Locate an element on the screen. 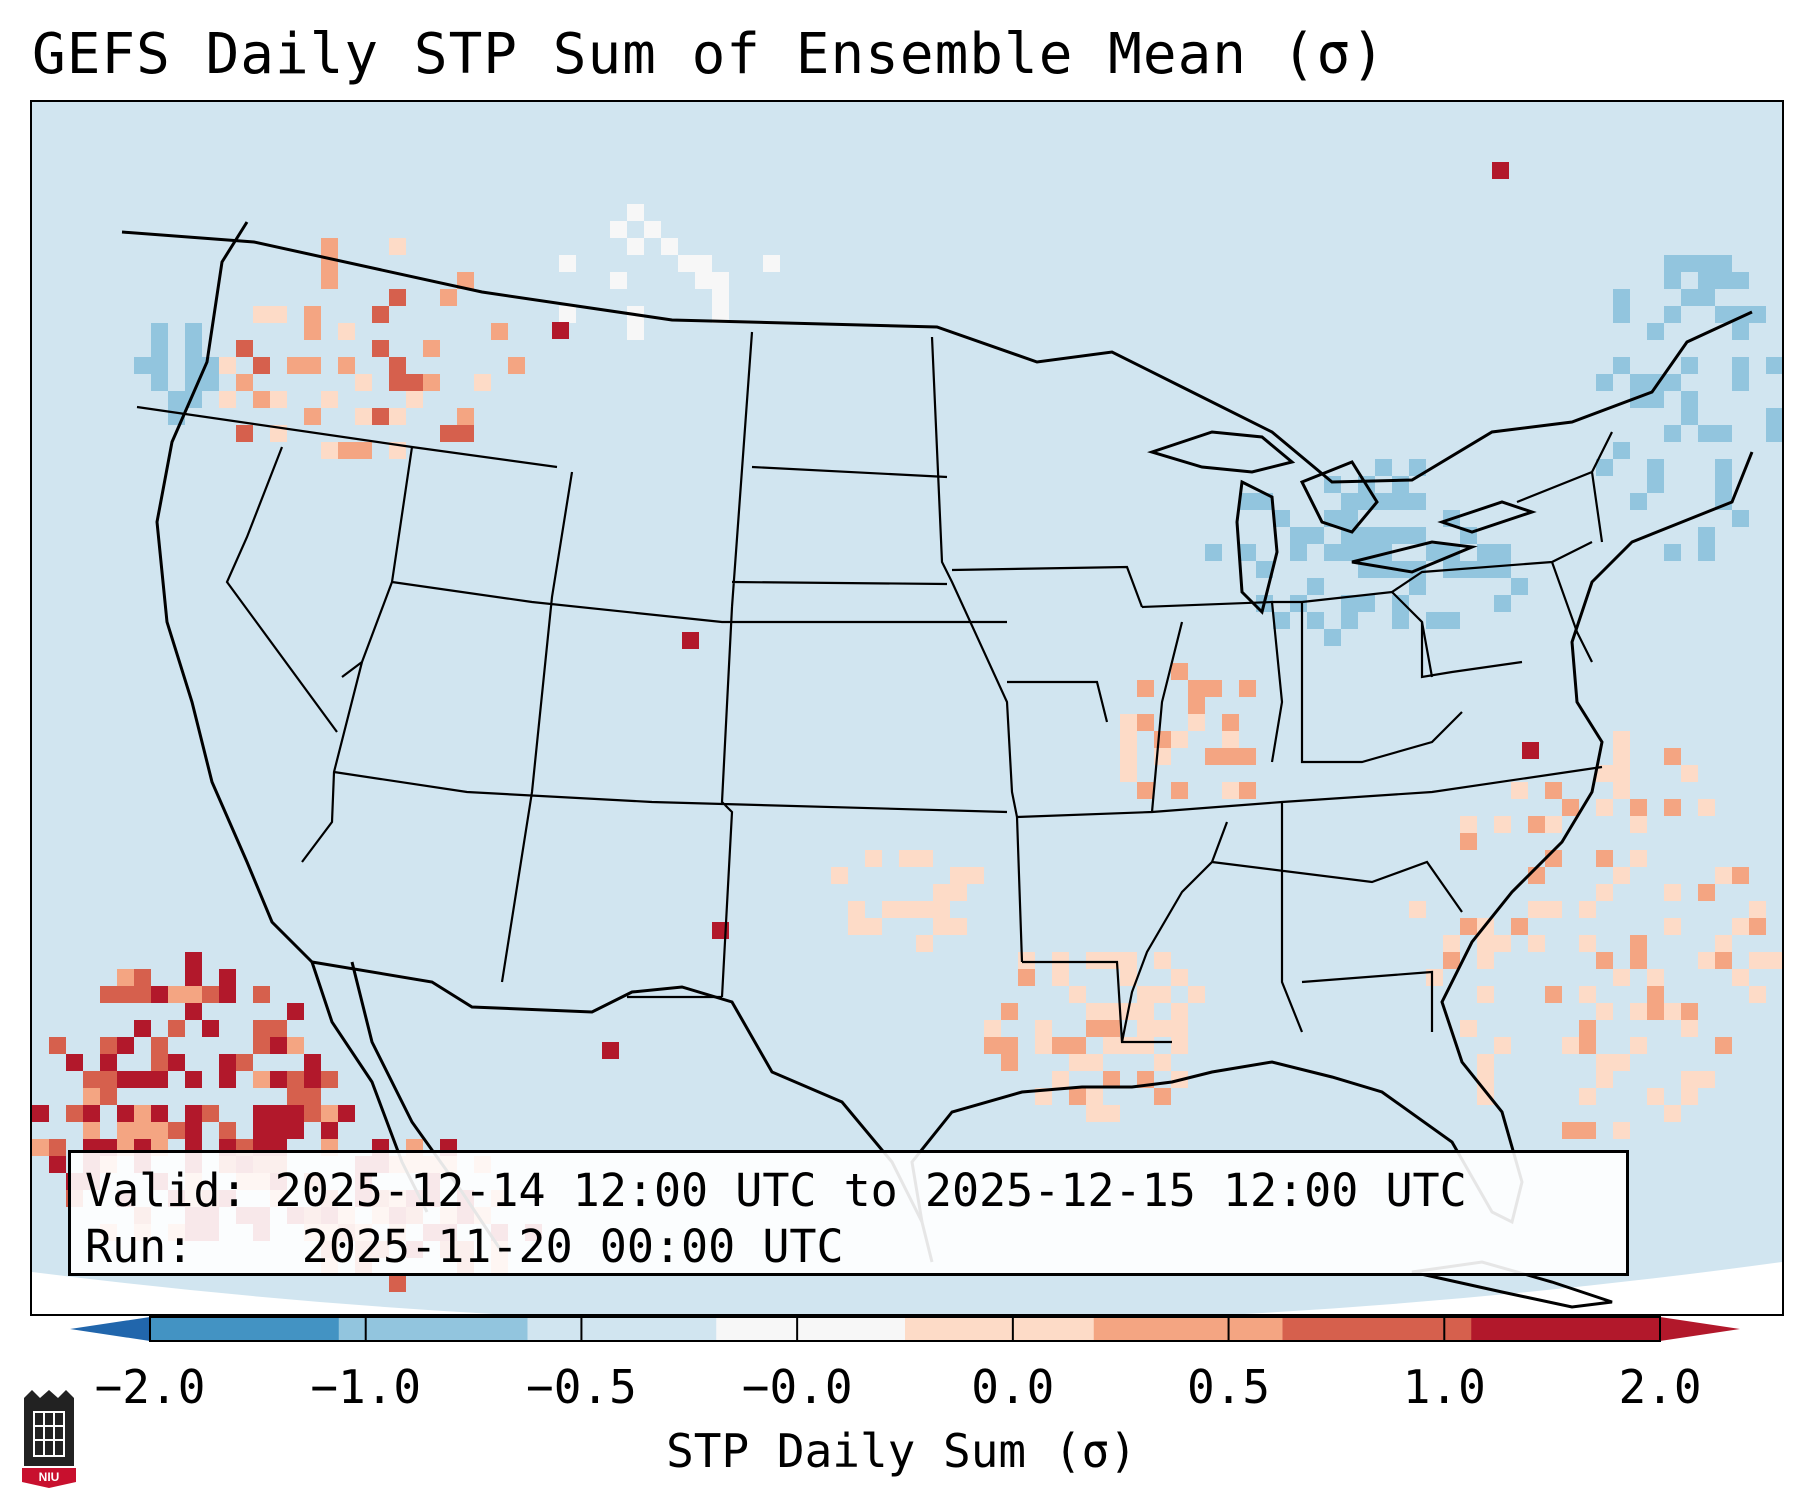 Image resolution: width=1803 pixels, height=1506 pixels. colorbar-bins is located at coordinates (905, 1329).